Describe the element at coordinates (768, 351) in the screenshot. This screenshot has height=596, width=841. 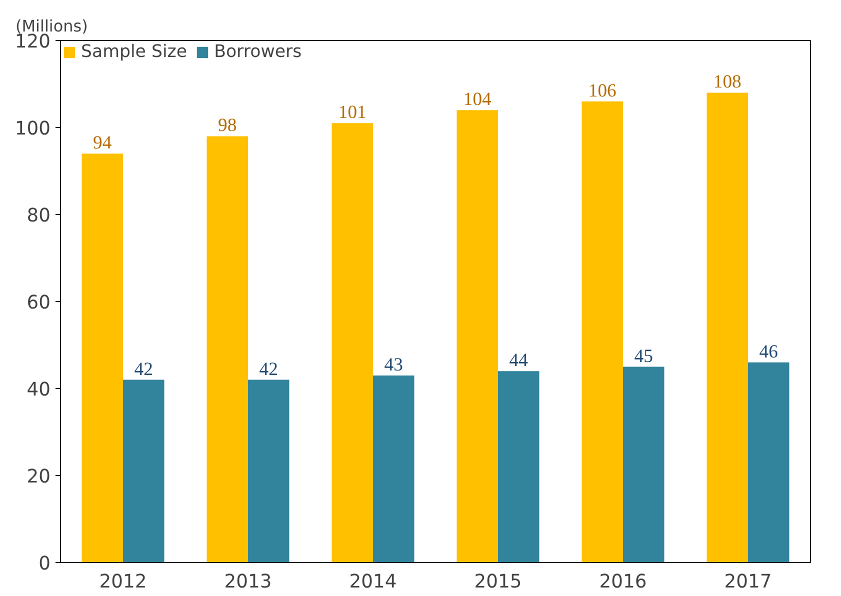
I see `data-label: 46` at that location.